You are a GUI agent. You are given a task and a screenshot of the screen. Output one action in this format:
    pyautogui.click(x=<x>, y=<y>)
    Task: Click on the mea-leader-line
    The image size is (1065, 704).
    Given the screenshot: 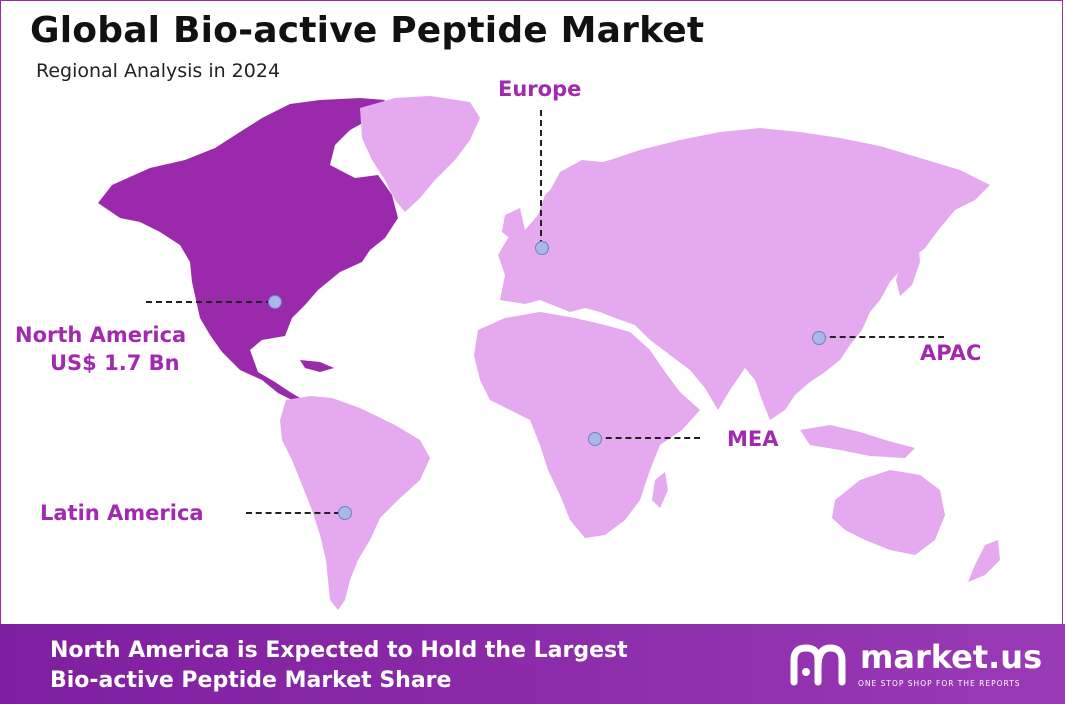 What is the action you would take?
    pyautogui.click(x=648, y=438)
    